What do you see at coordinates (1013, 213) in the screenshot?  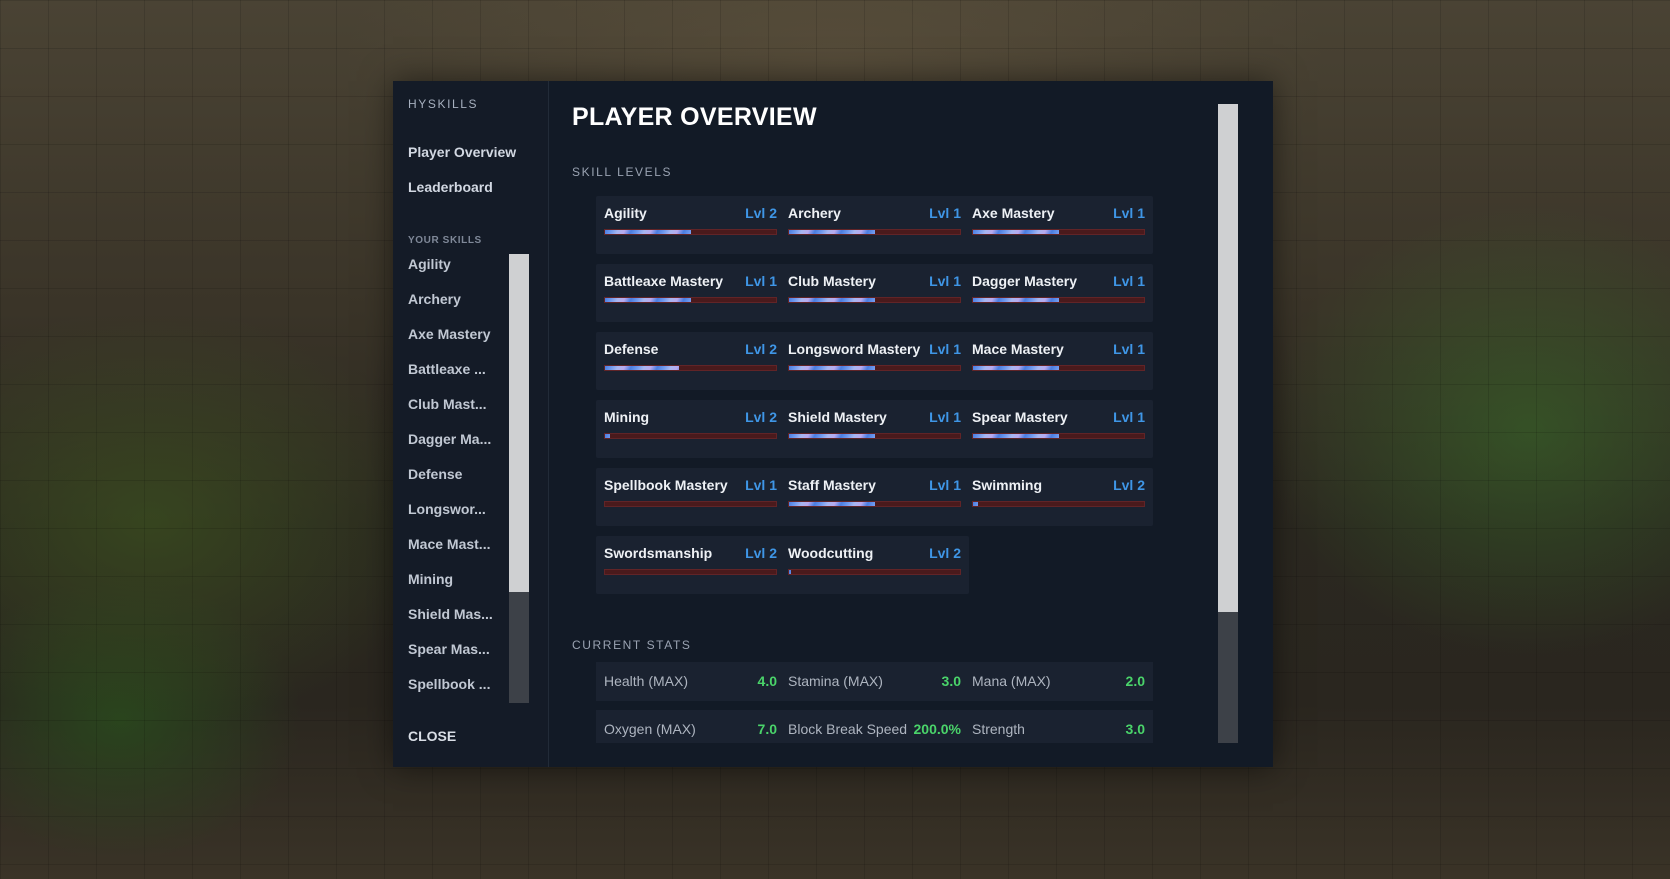 I see `skill-card-name: Axe Mastery` at bounding box center [1013, 213].